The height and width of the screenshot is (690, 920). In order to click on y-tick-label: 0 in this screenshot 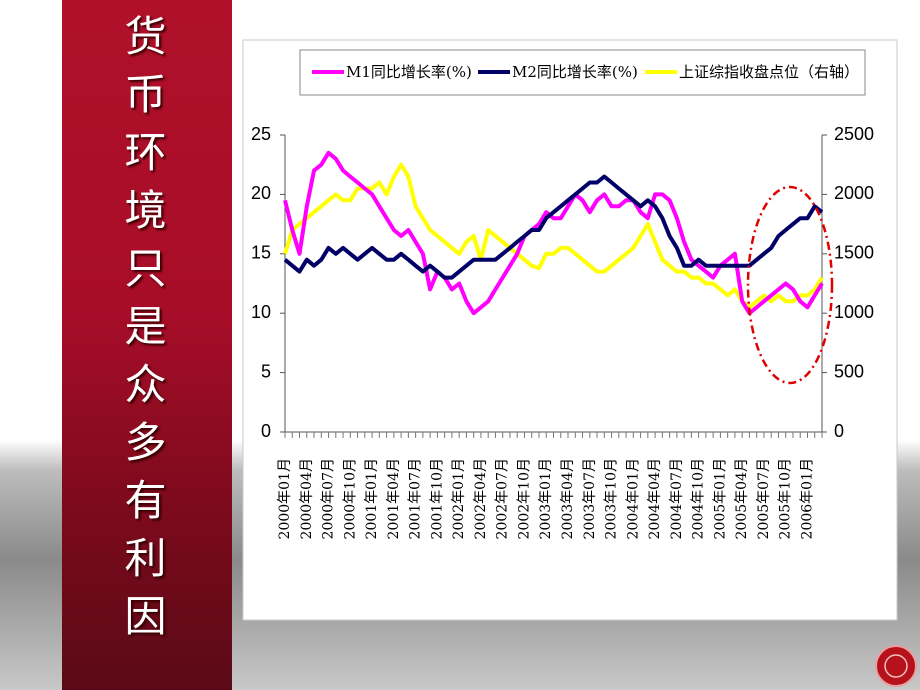, I will do `click(266, 431)`.